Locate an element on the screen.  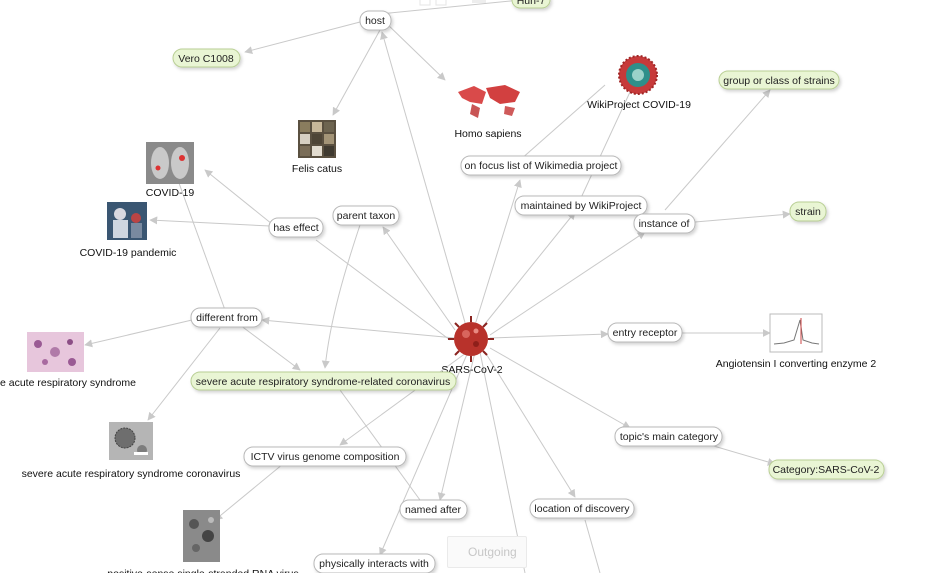
image-node-ssrna: positive-sense single-stranded RNA virus is located at coordinates (203, 541).